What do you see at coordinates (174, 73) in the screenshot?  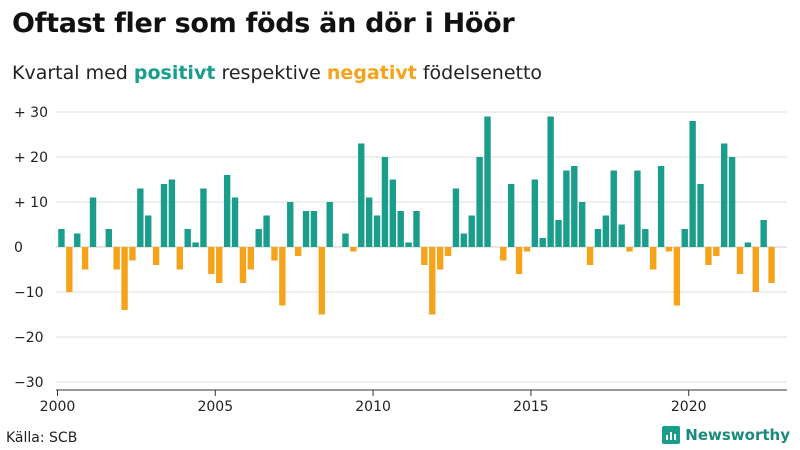 I see `subtitle-positive: positivt` at bounding box center [174, 73].